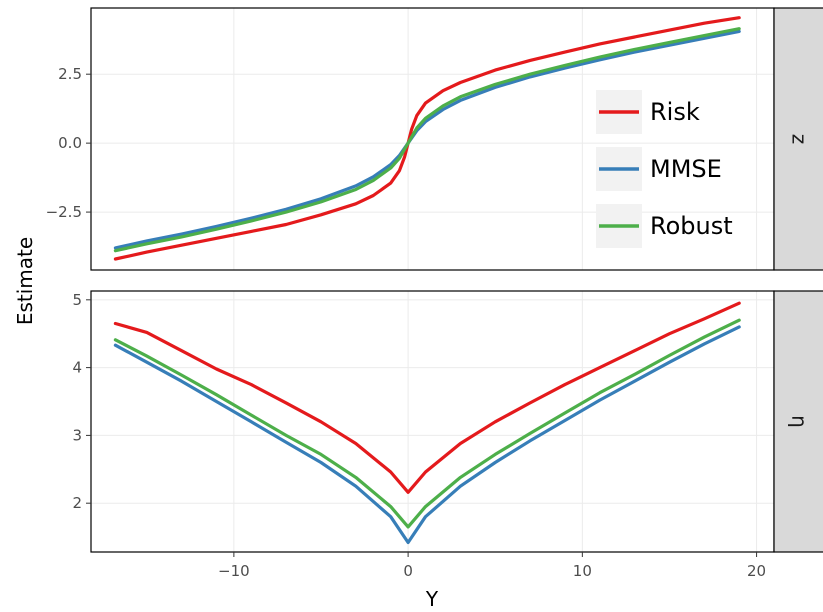 The height and width of the screenshot is (612, 823). Describe the element at coordinates (756, 571) in the screenshot. I see `x-tick-label: 20` at that location.